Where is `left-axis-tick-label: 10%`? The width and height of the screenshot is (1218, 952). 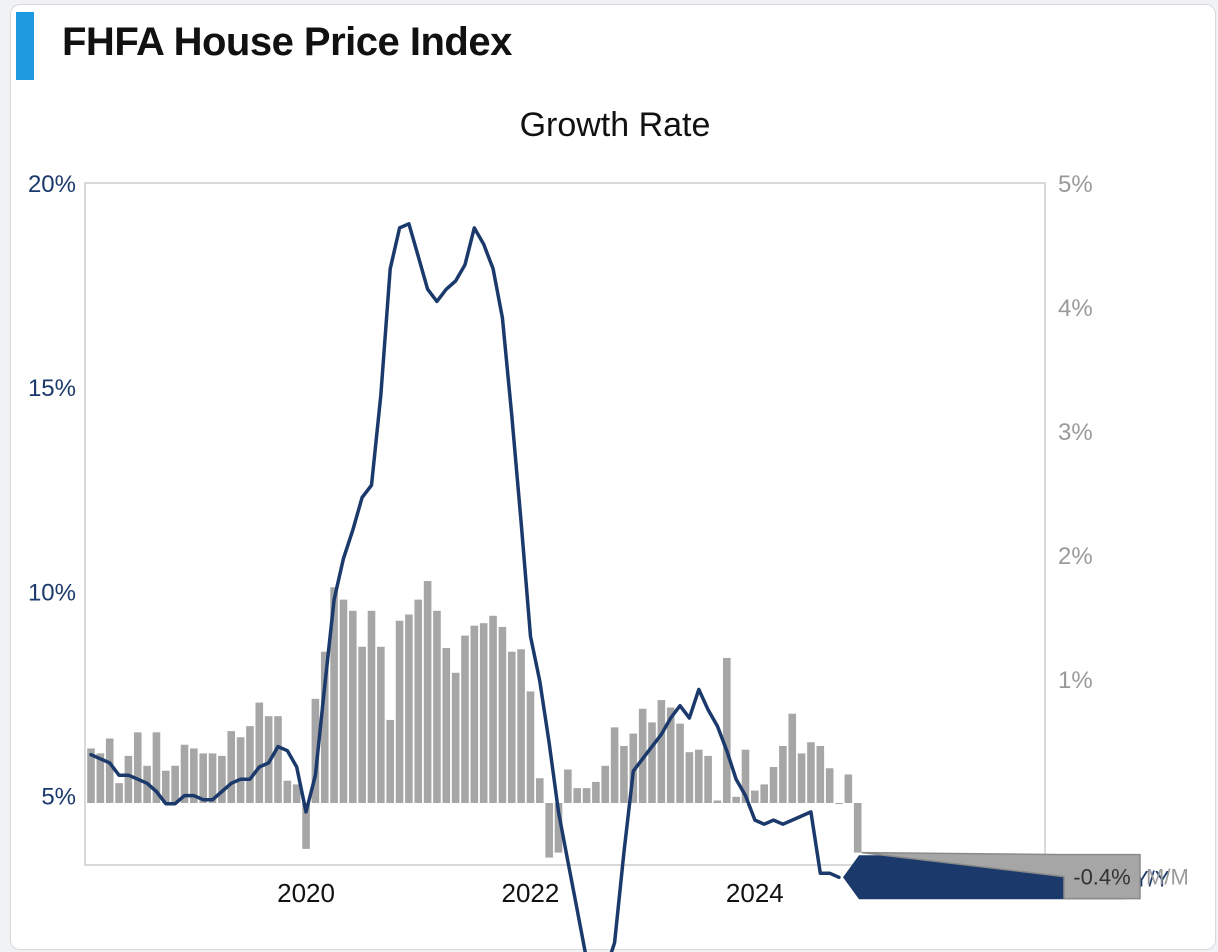
left-axis-tick-label: 10% is located at coordinates (52, 592).